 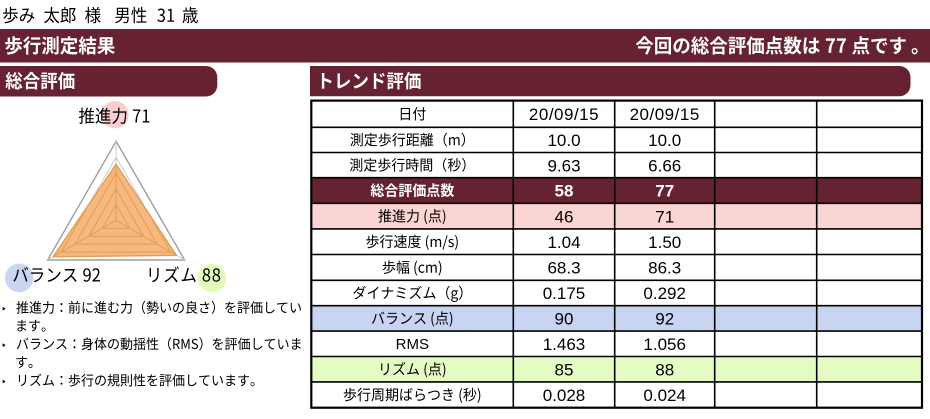 What do you see at coordinates (664, 268) in the screenshot?
I see `svg-text: 86.3` at bounding box center [664, 268].